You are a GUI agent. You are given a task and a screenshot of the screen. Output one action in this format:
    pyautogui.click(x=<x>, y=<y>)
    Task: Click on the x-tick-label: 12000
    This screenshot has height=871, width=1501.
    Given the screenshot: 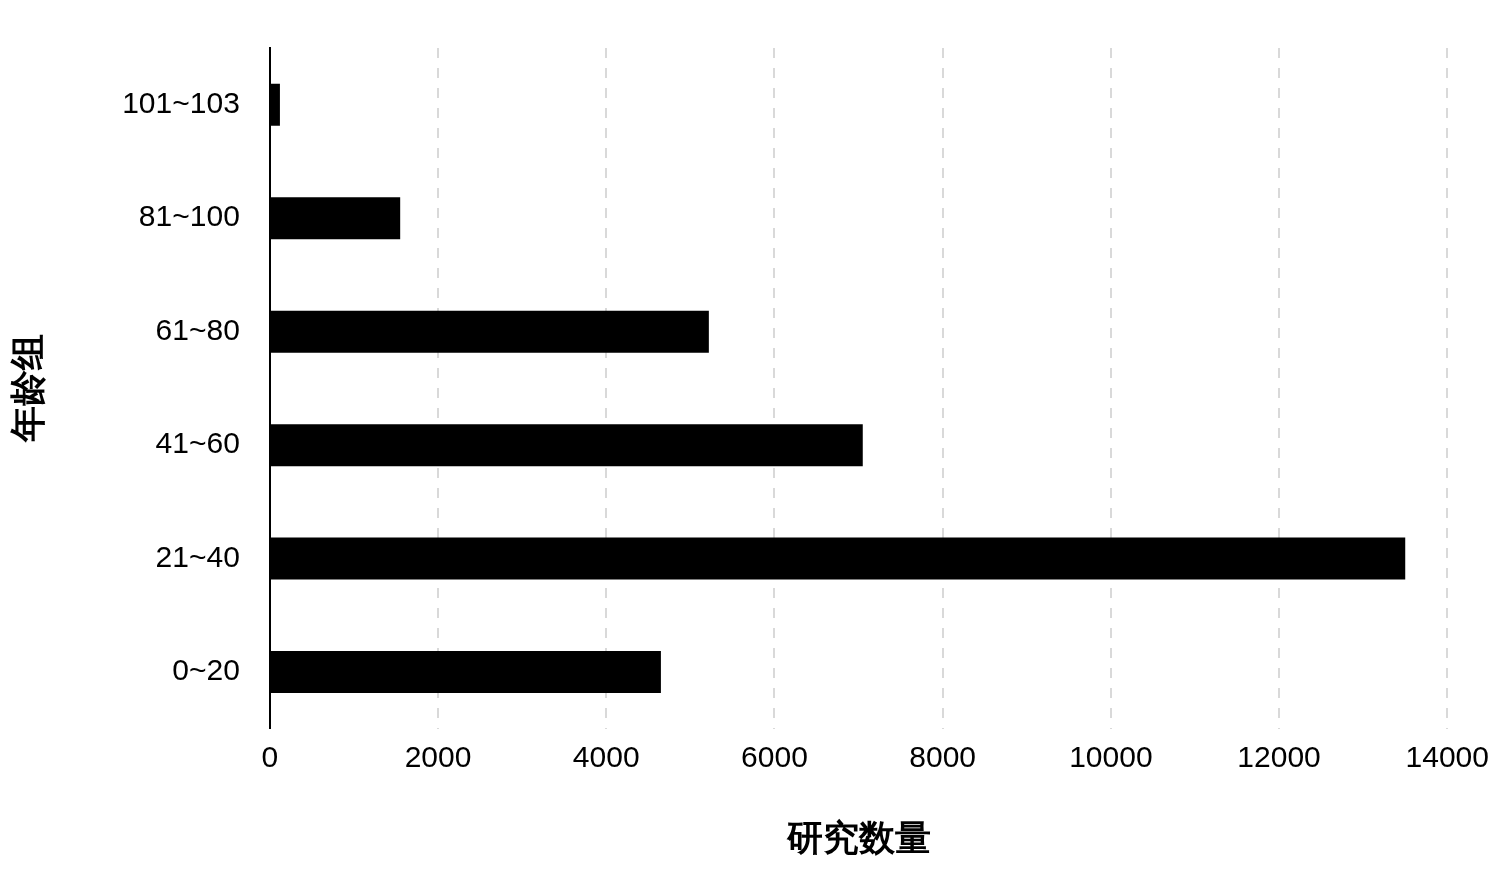 What is the action you would take?
    pyautogui.click(x=1279, y=757)
    